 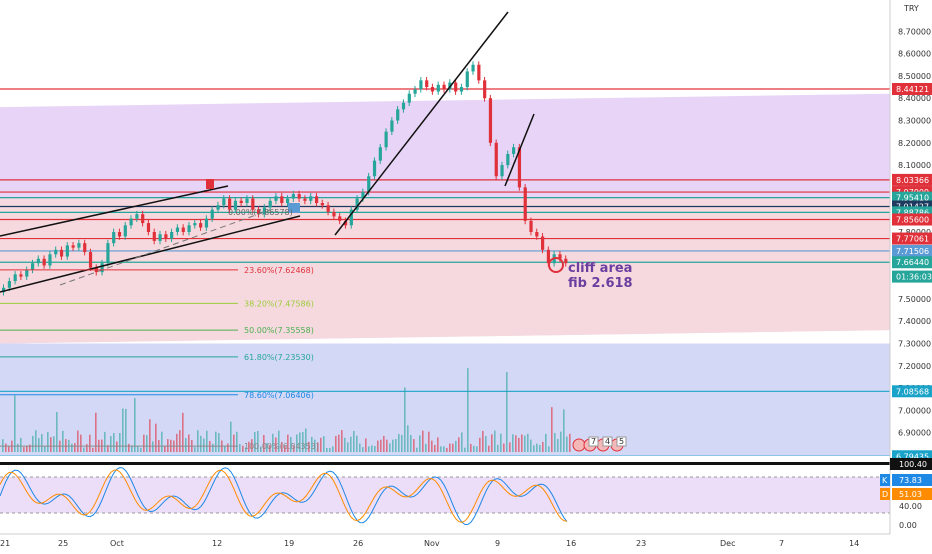 What do you see at coordinates (599, 444) in the screenshot?
I see `alert-markers: 7 4 5` at bounding box center [599, 444].